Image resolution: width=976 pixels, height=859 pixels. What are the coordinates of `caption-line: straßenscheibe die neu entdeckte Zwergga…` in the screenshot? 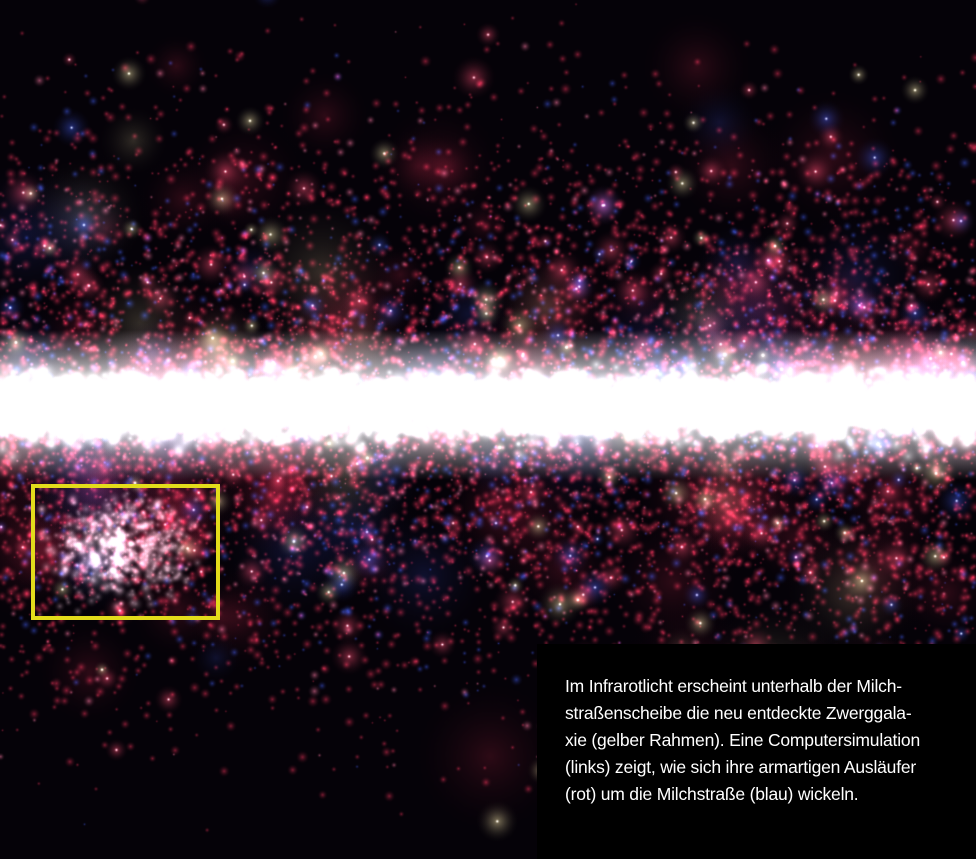 It's located at (738, 713).